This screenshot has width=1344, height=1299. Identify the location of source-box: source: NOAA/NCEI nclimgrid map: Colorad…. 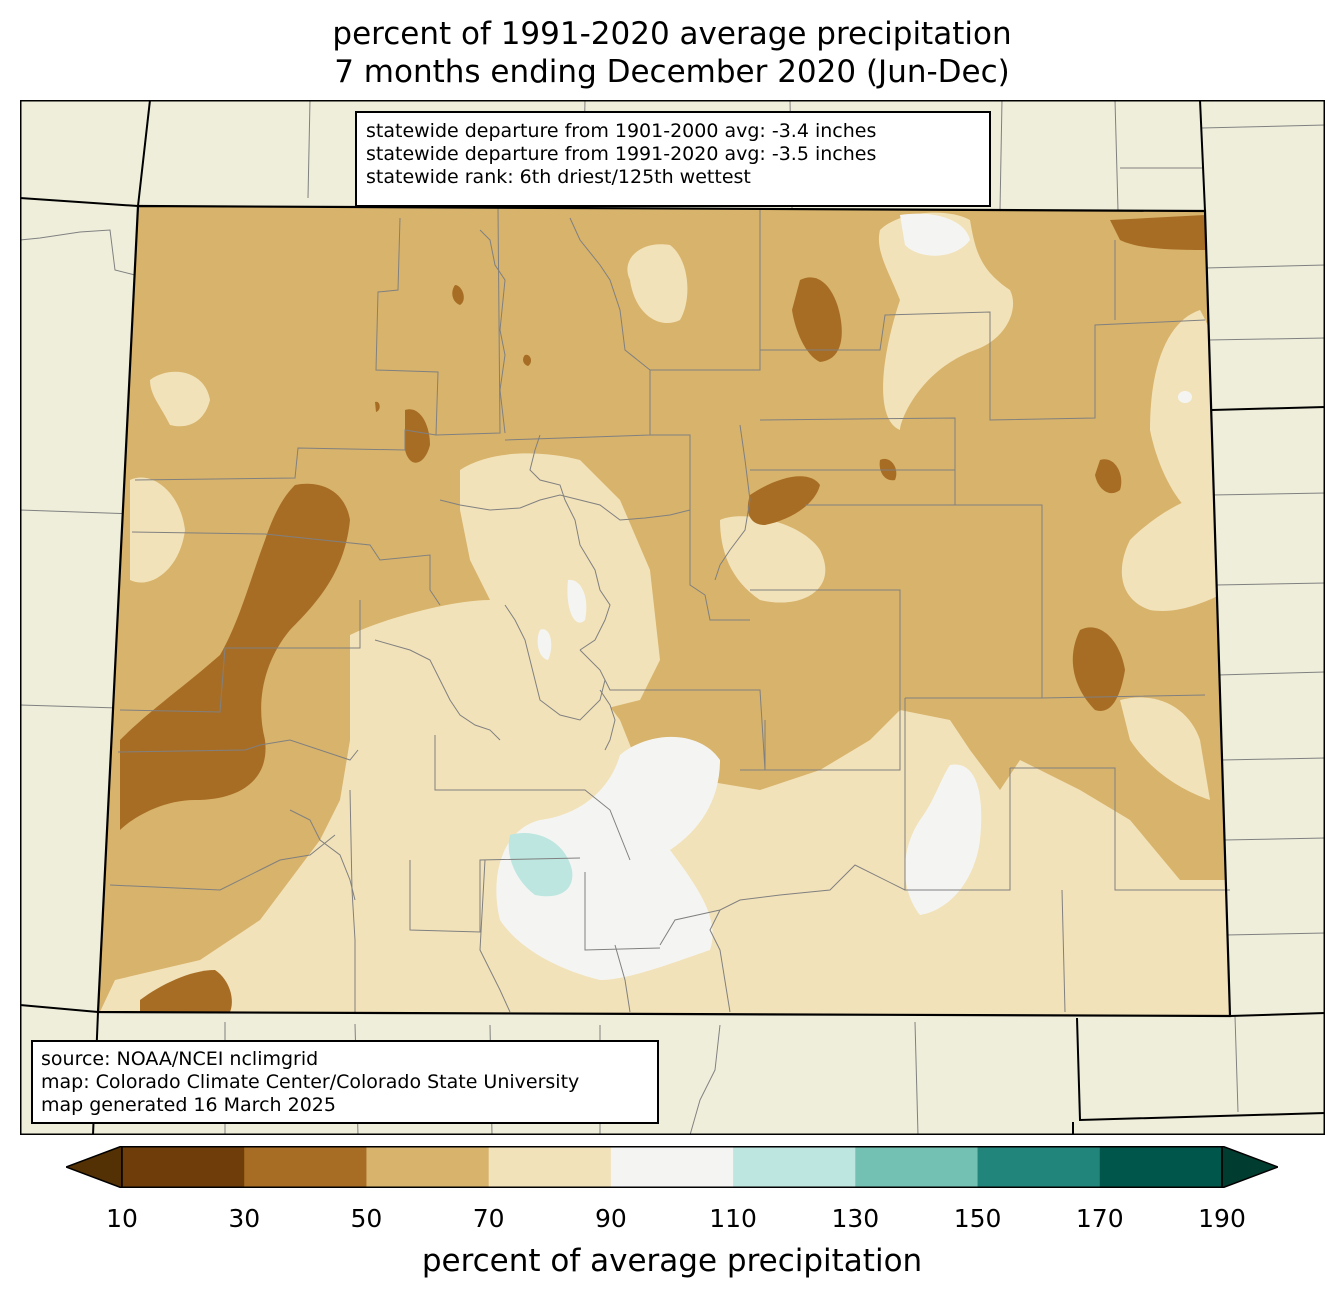
(345, 1082).